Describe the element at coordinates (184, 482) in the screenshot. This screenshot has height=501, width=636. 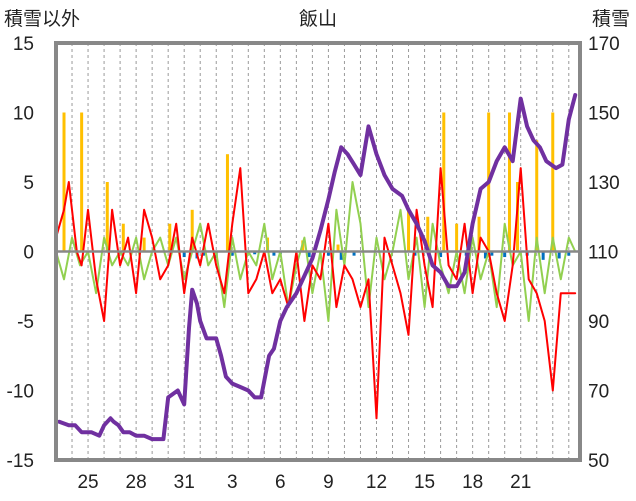
I see `x-tick-label: 31` at that location.